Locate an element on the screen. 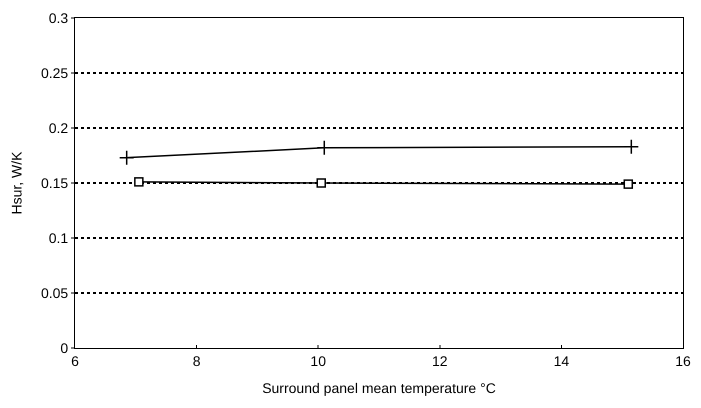 The height and width of the screenshot is (408, 701). x-tick-label: 10 is located at coordinates (318, 360).